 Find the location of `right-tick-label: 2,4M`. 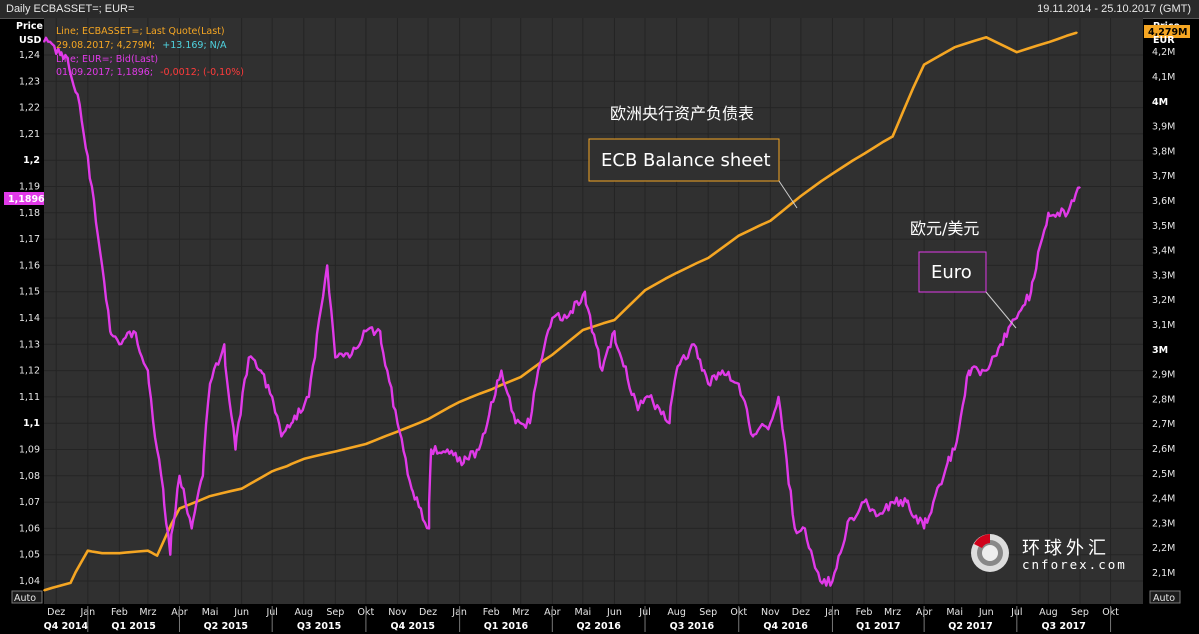

right-tick-label: 2,4M is located at coordinates (1163, 499).